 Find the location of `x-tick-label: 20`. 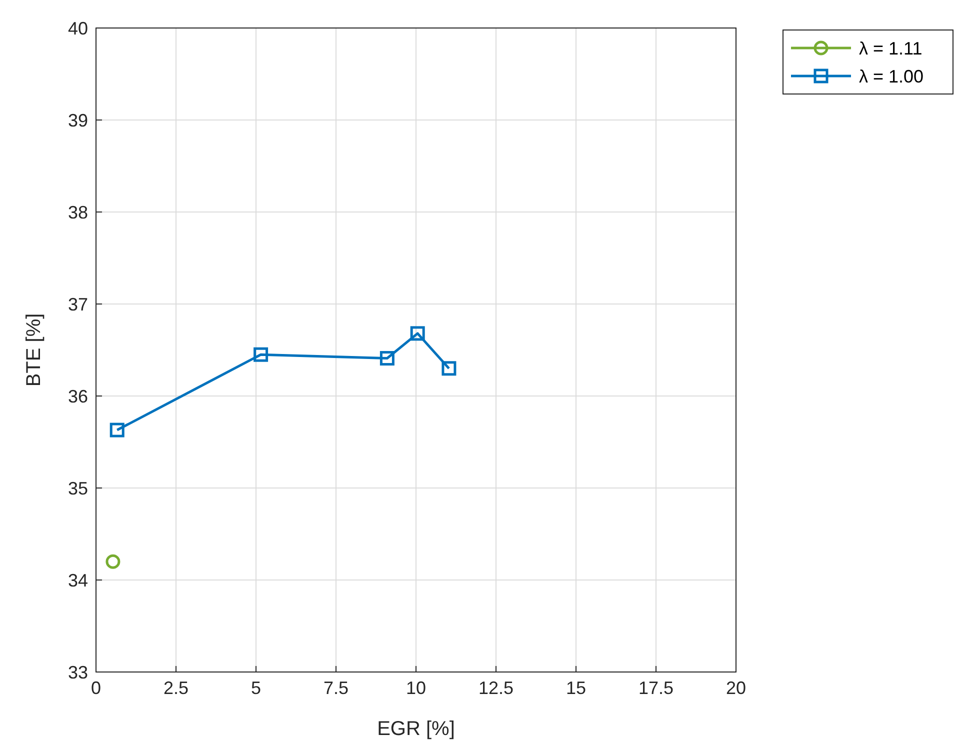

x-tick-label: 20 is located at coordinates (736, 688).